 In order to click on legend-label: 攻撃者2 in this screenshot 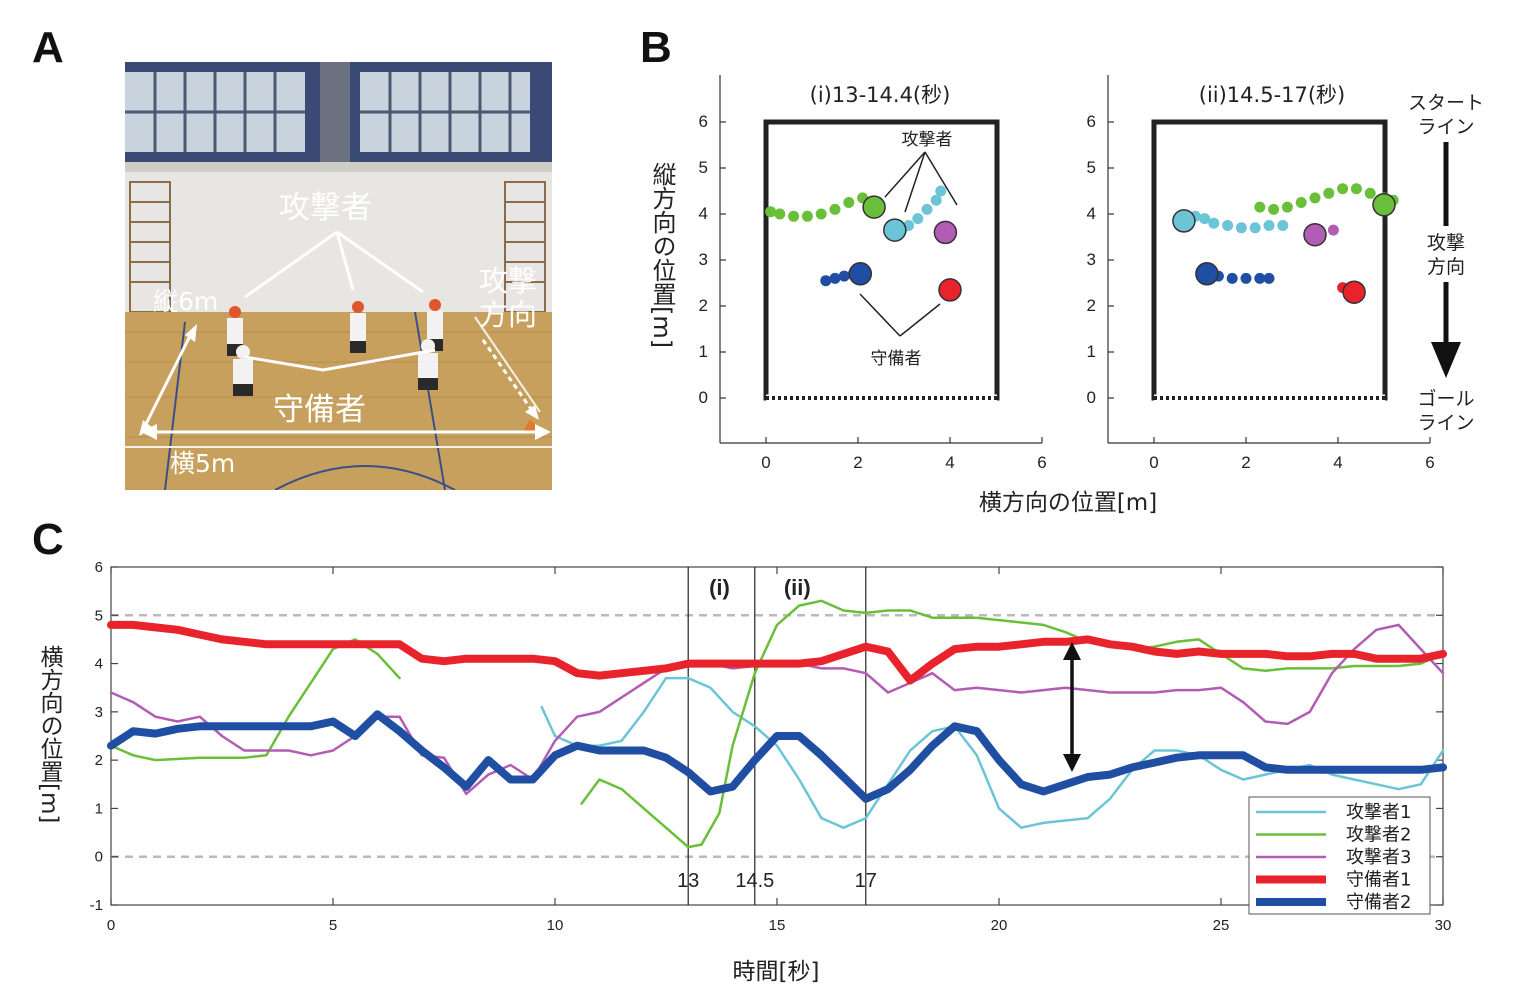, I will do `click(1378, 835)`.